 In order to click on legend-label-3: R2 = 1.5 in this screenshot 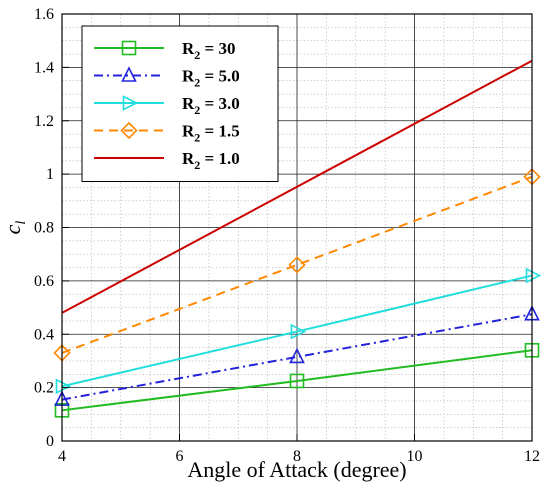, I will do `click(211, 133)`.